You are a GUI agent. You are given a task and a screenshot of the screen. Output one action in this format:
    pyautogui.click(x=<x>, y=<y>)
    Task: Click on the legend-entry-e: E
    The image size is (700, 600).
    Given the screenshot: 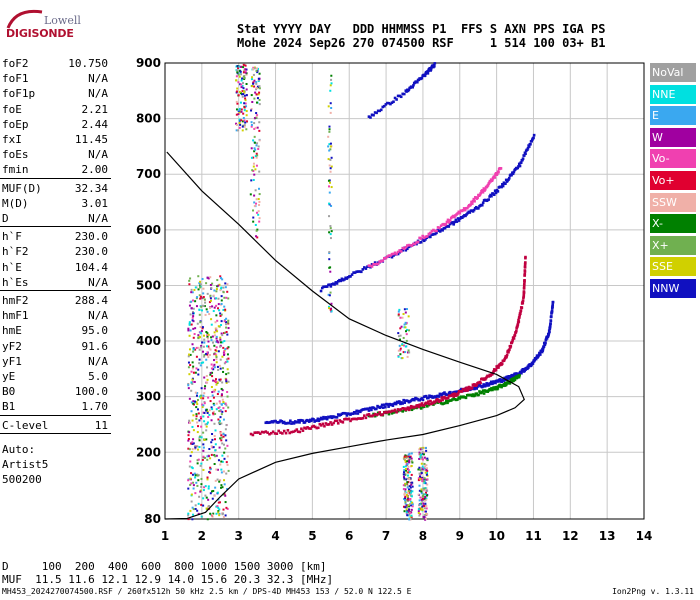 What is the action you would take?
    pyautogui.click(x=673, y=116)
    